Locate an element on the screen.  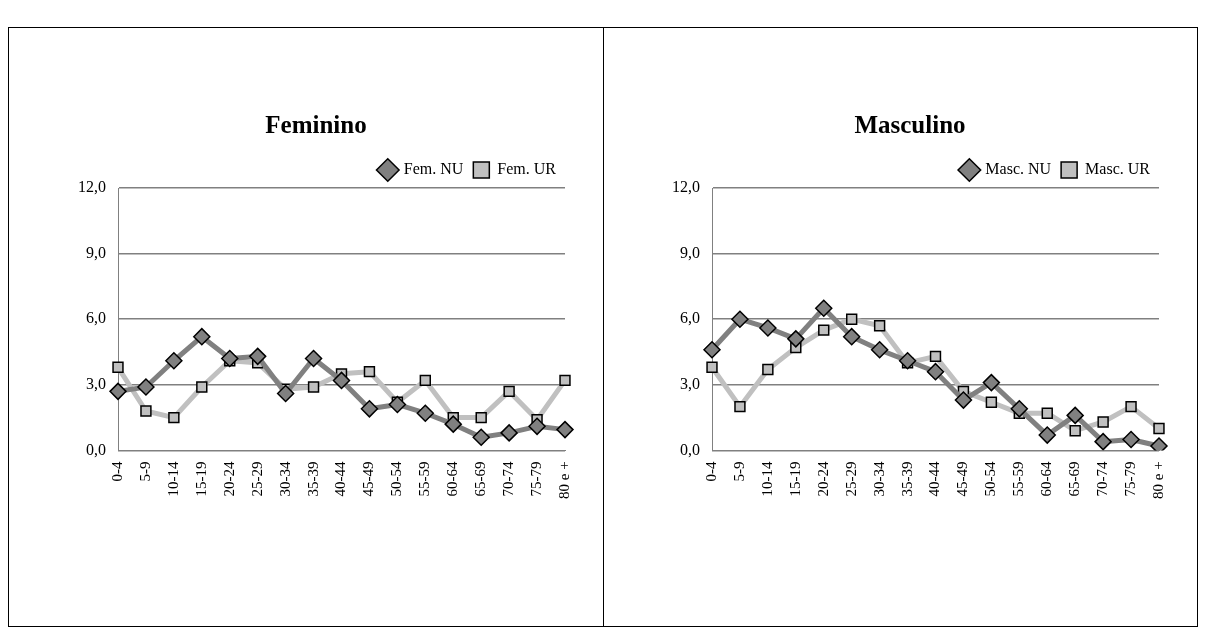
legend-label: Fem. NU is located at coordinates (433, 169).